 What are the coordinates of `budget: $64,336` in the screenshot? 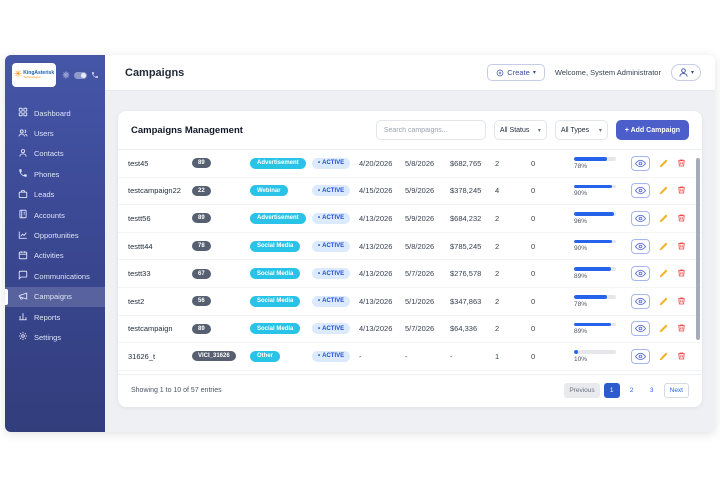 It's located at (464, 329).